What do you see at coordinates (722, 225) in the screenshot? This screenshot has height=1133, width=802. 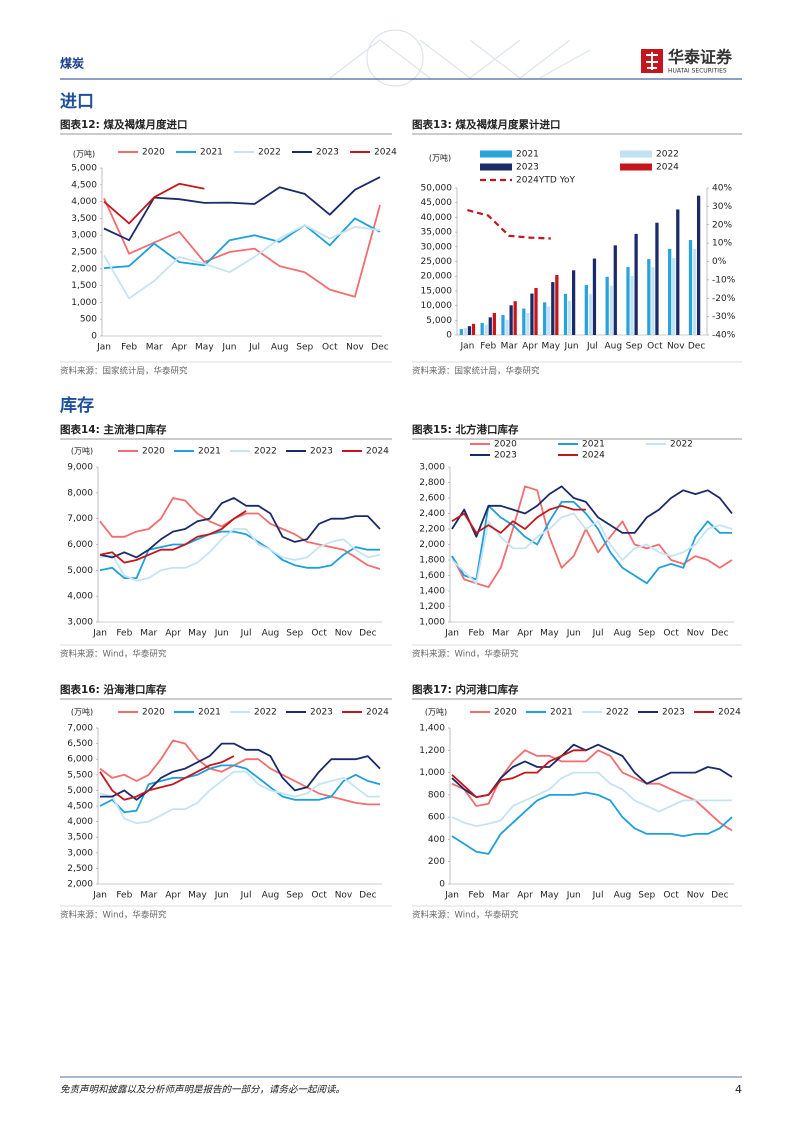 I see `y2-tick-label: 20%` at bounding box center [722, 225].